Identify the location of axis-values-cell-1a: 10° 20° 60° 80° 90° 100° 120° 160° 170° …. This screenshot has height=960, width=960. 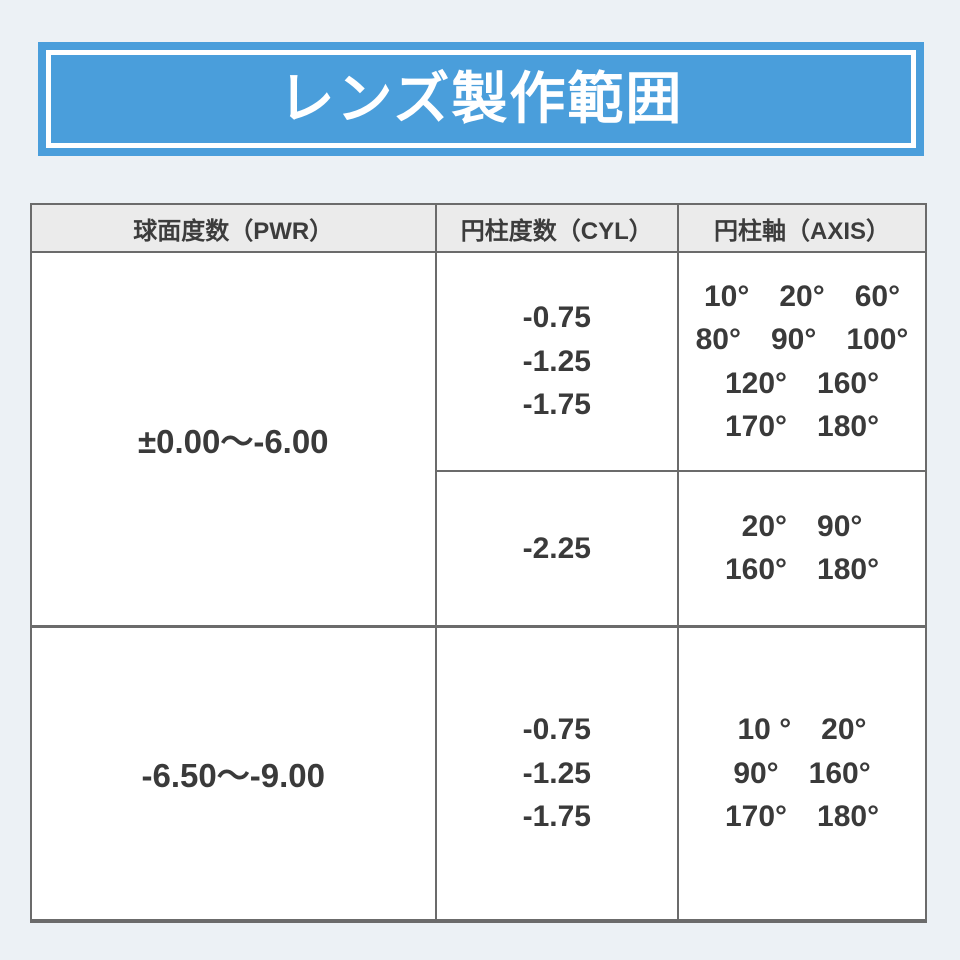
(802, 361).